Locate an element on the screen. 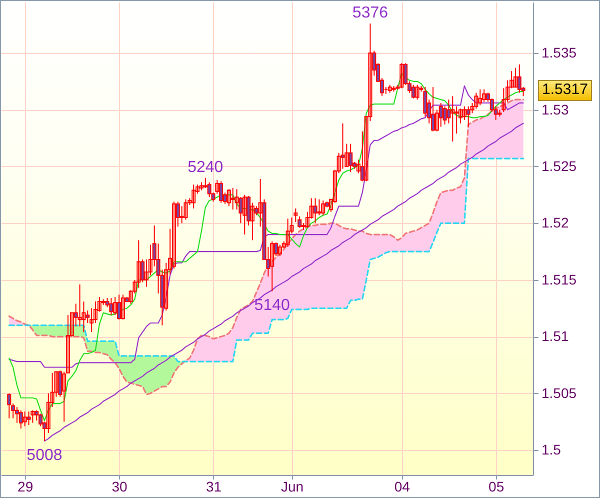  y-tick-label: 1.525 is located at coordinates (559, 166).